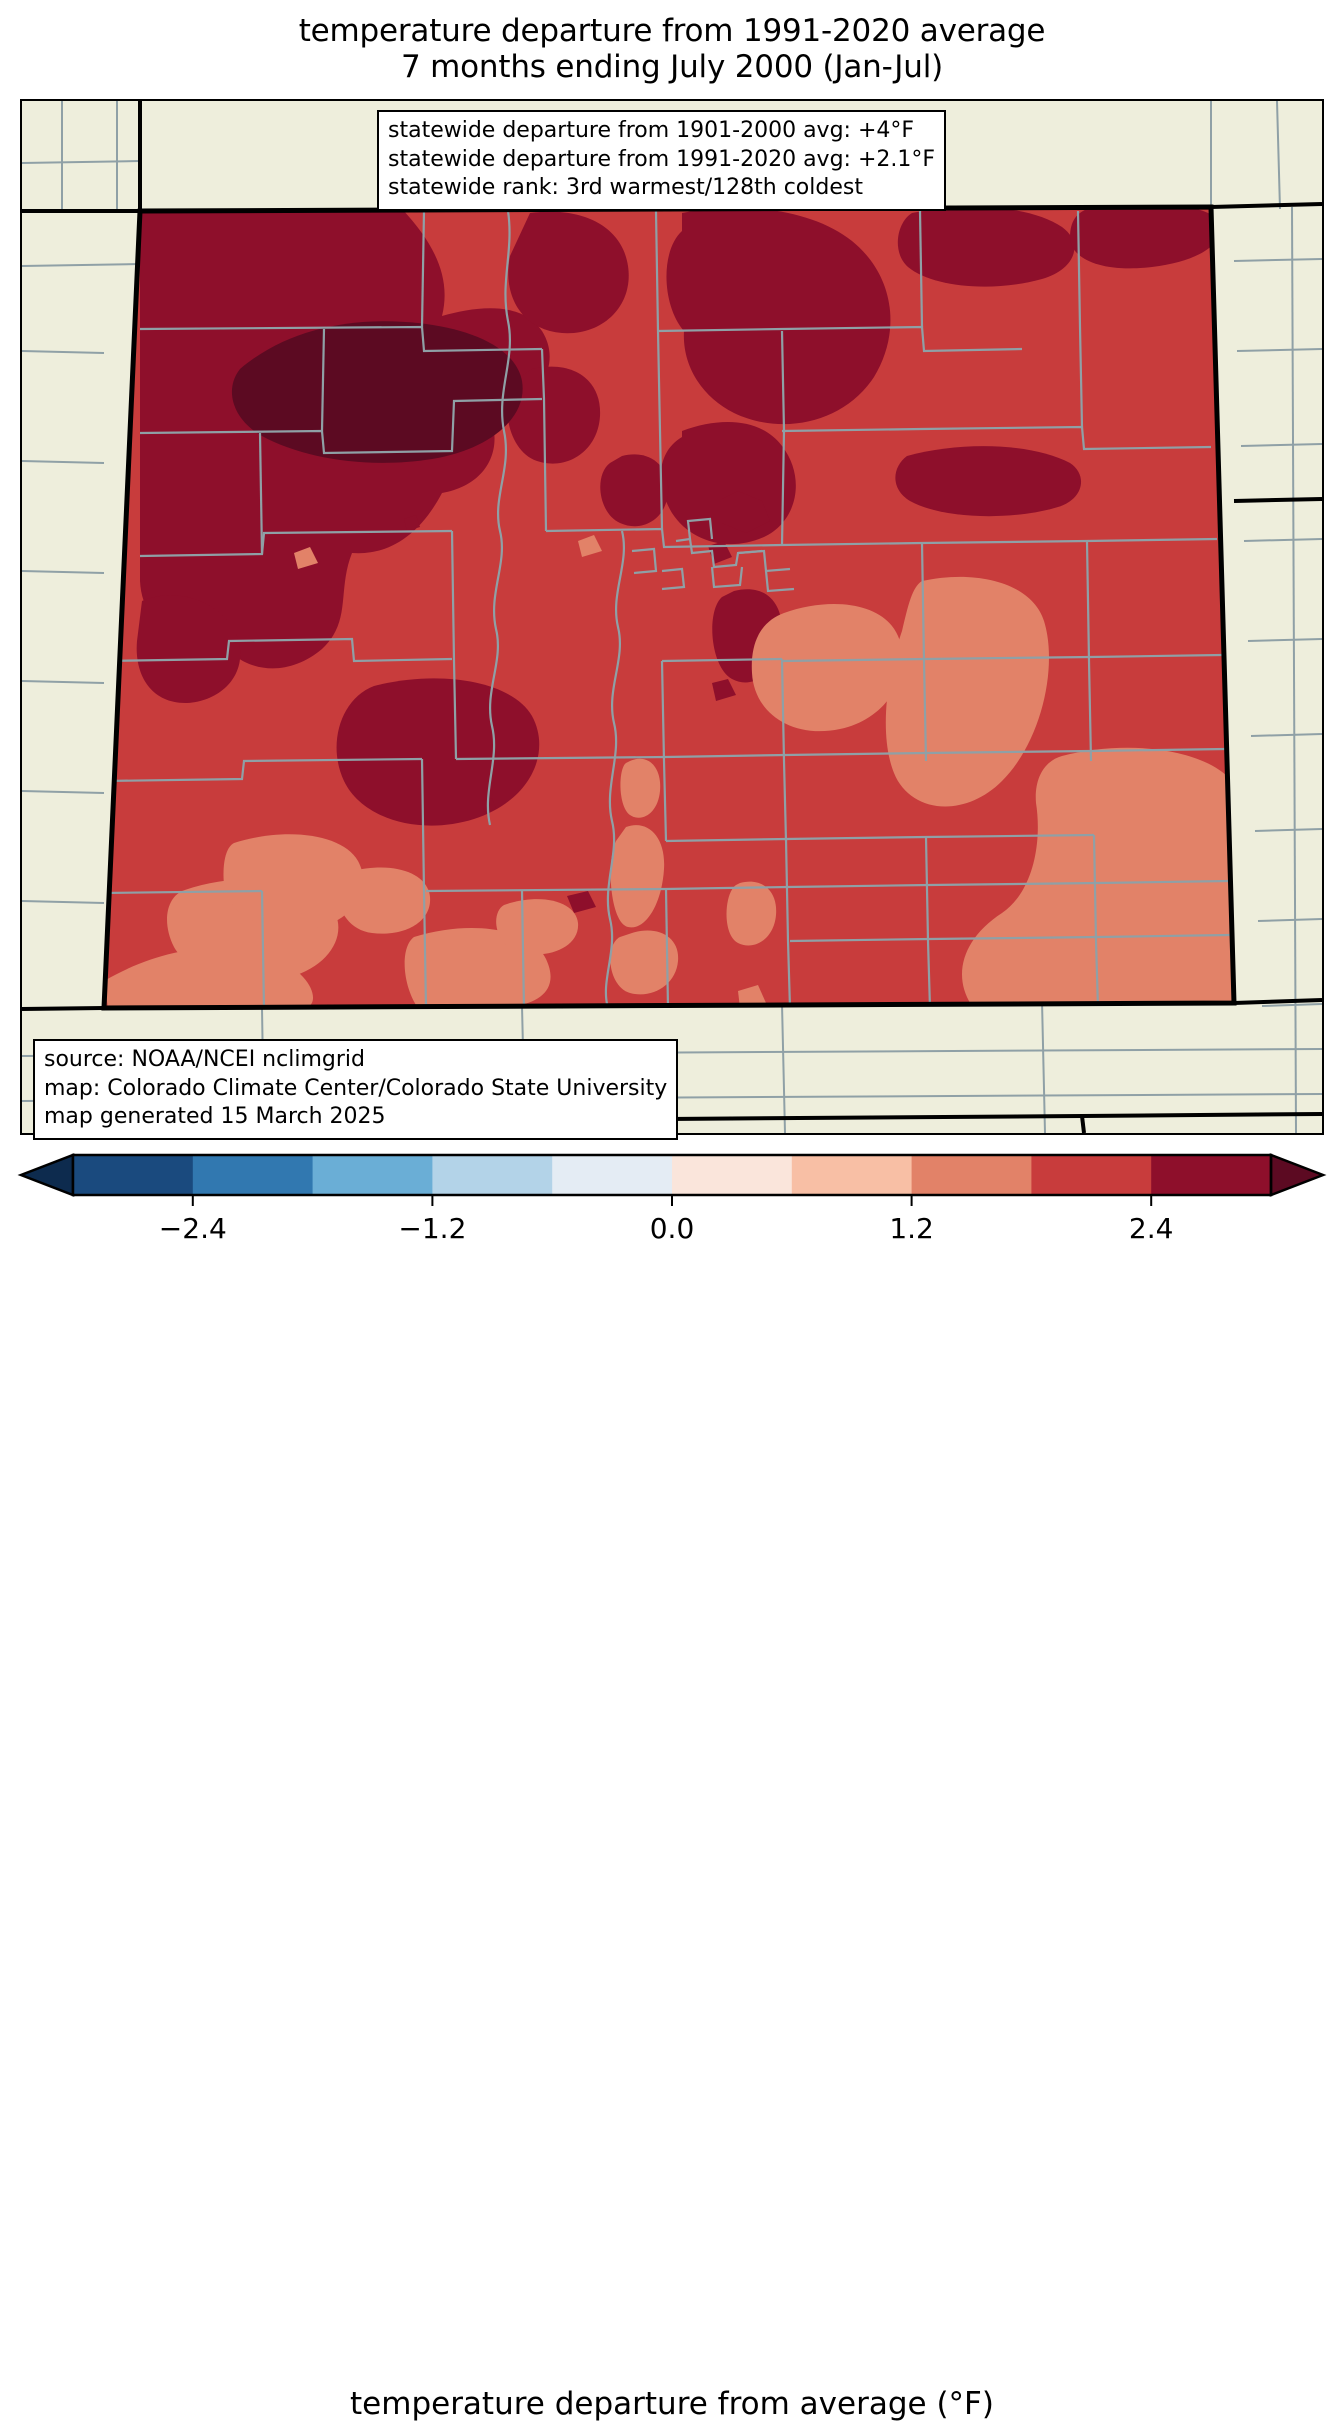  Describe the element at coordinates (1151, 1228) in the screenshot. I see `colorbar-tick-label: 2.4` at that location.